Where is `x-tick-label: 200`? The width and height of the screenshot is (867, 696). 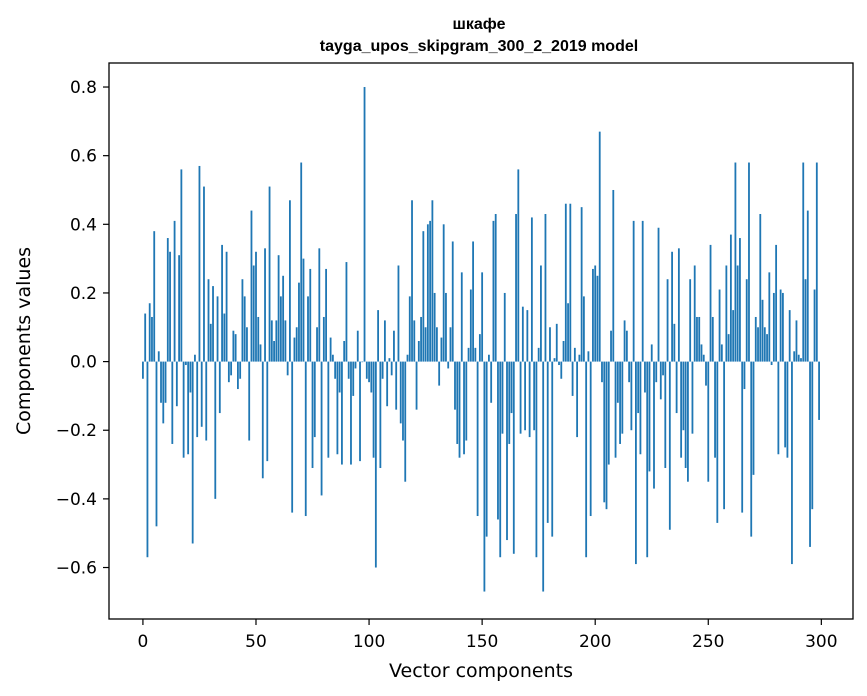 x-tick-label: 200 is located at coordinates (595, 642).